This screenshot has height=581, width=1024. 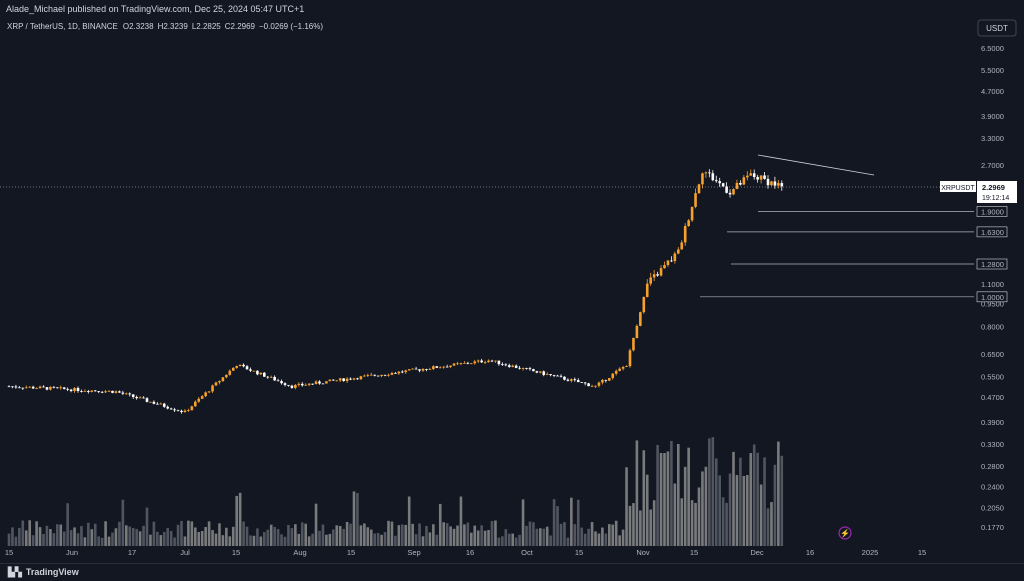 I want to click on ohlc-change: −0.0269 (−1.16%), so click(x=291, y=26).